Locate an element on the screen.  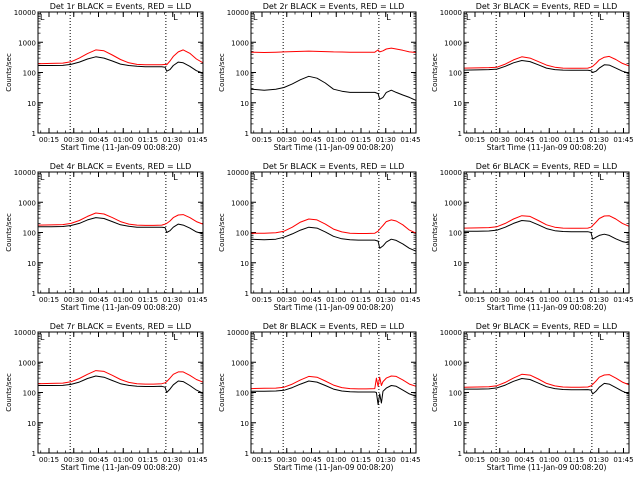
panel-title: Det 6r BLACK = Events, RED = LLD is located at coordinates (547, 166).